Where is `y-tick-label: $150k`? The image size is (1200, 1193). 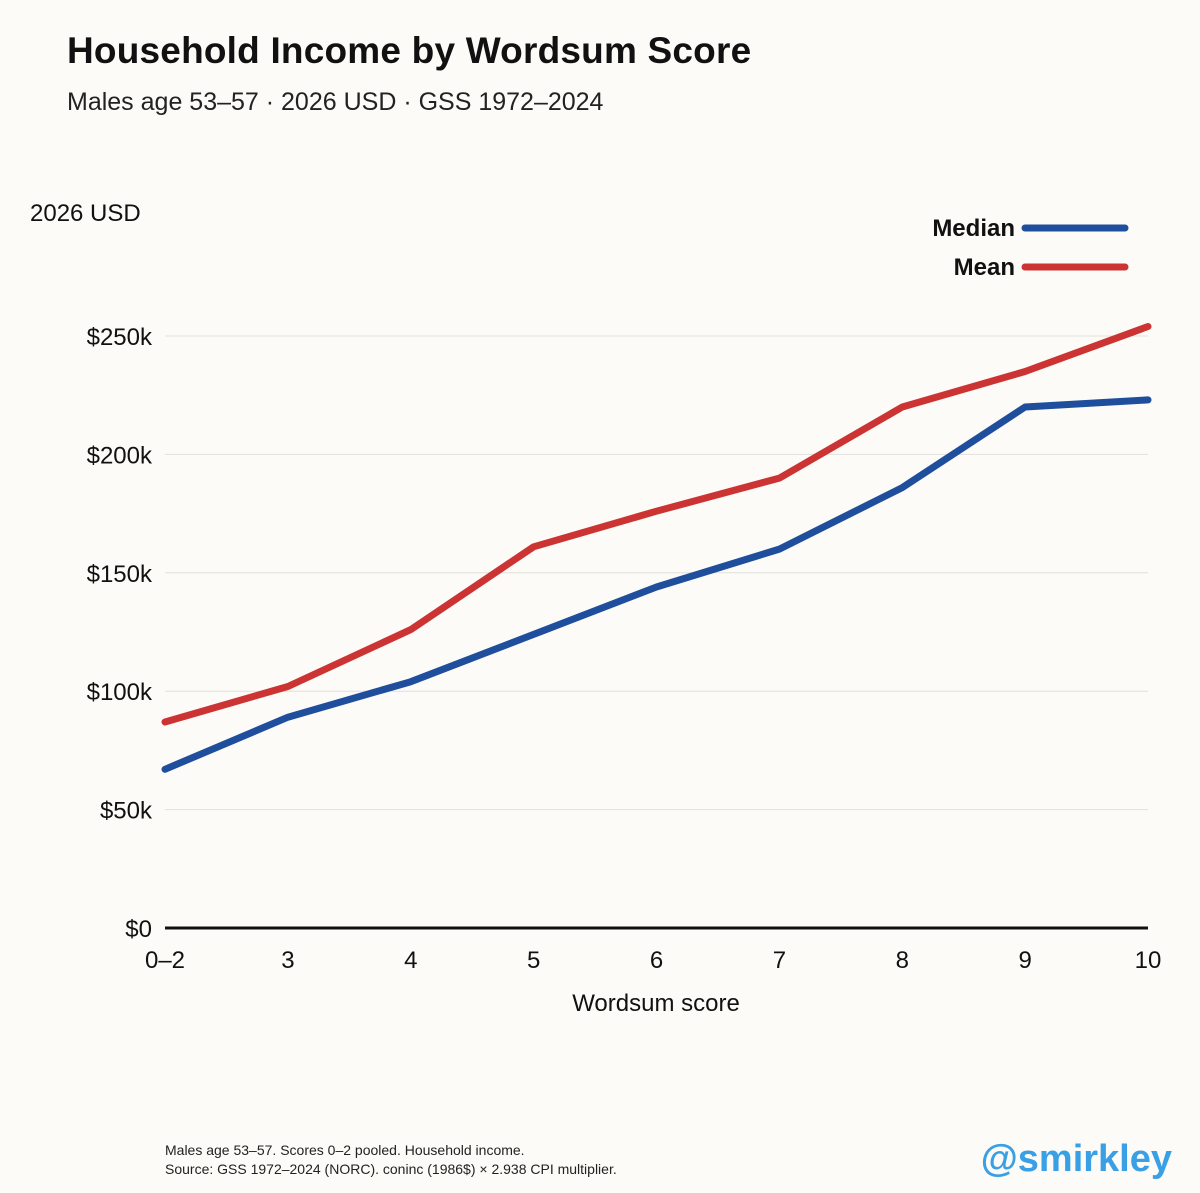
y-tick-label: $150k is located at coordinates (120, 574).